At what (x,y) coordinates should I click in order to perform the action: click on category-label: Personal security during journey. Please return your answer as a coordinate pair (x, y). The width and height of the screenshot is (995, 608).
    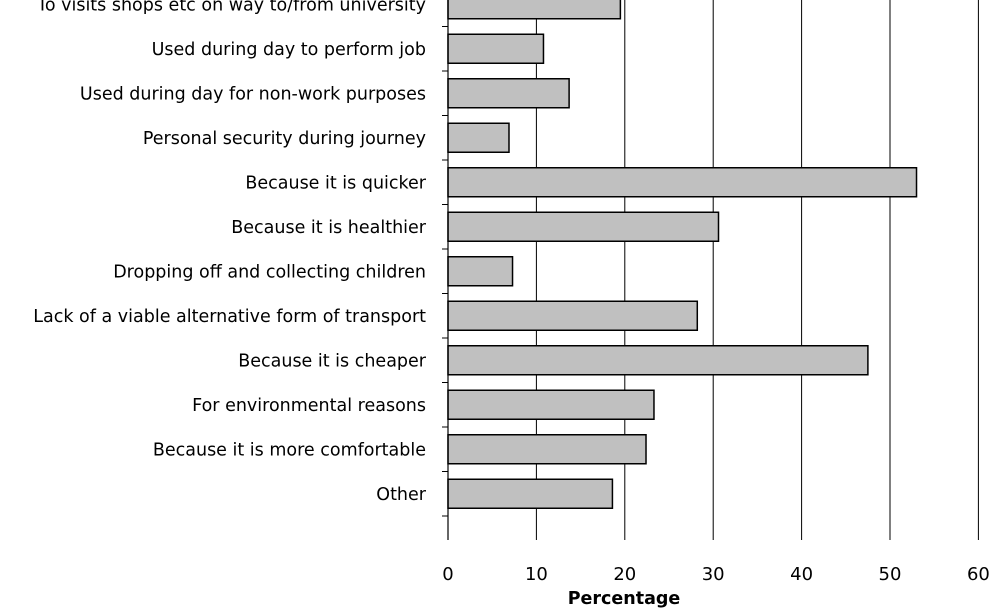
    Looking at the image, I should click on (284, 139).